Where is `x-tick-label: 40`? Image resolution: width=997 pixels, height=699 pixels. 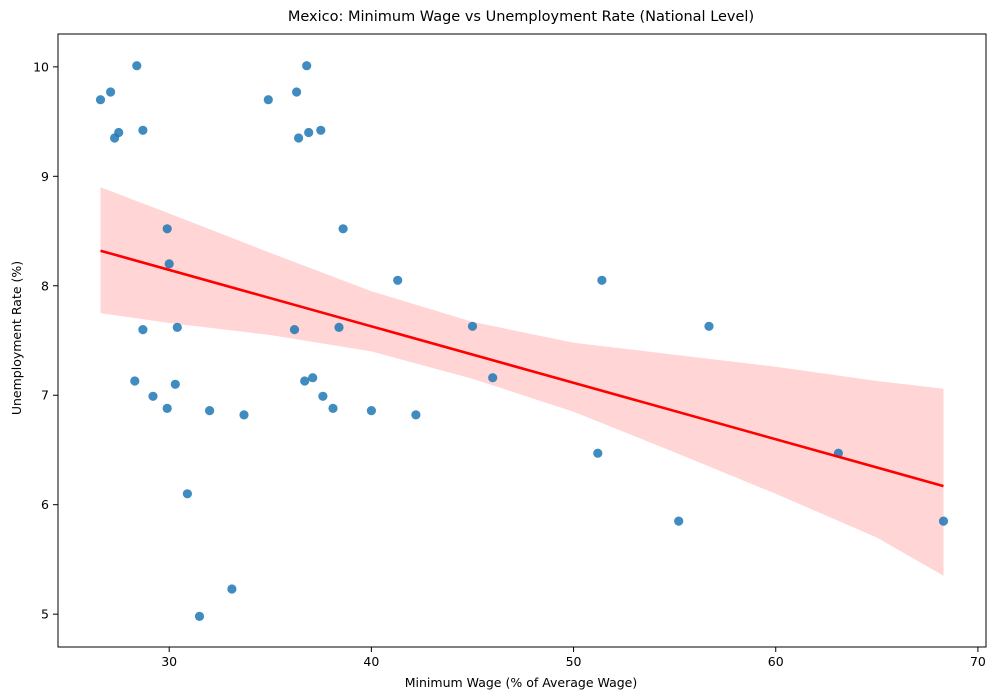 x-tick-label: 40 is located at coordinates (371, 661).